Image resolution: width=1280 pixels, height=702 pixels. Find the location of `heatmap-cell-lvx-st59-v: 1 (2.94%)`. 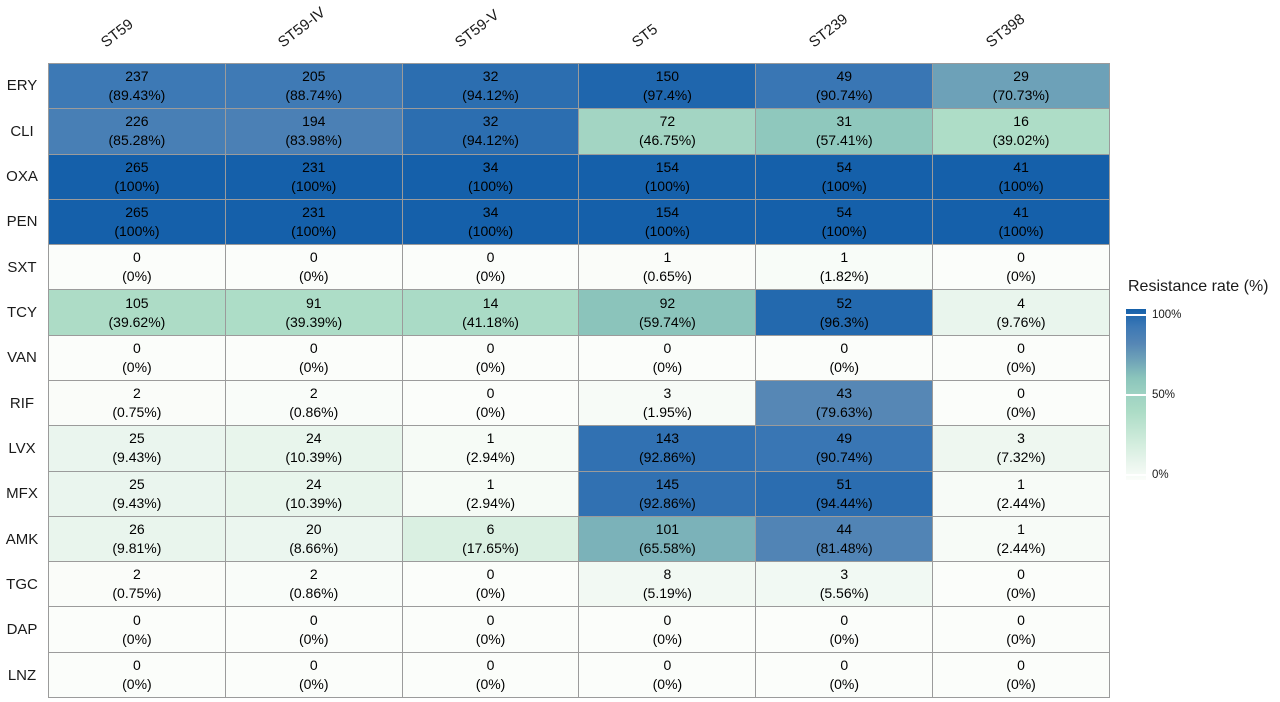

heatmap-cell-lvx-st59-v: 1 (2.94%) is located at coordinates (491, 449).